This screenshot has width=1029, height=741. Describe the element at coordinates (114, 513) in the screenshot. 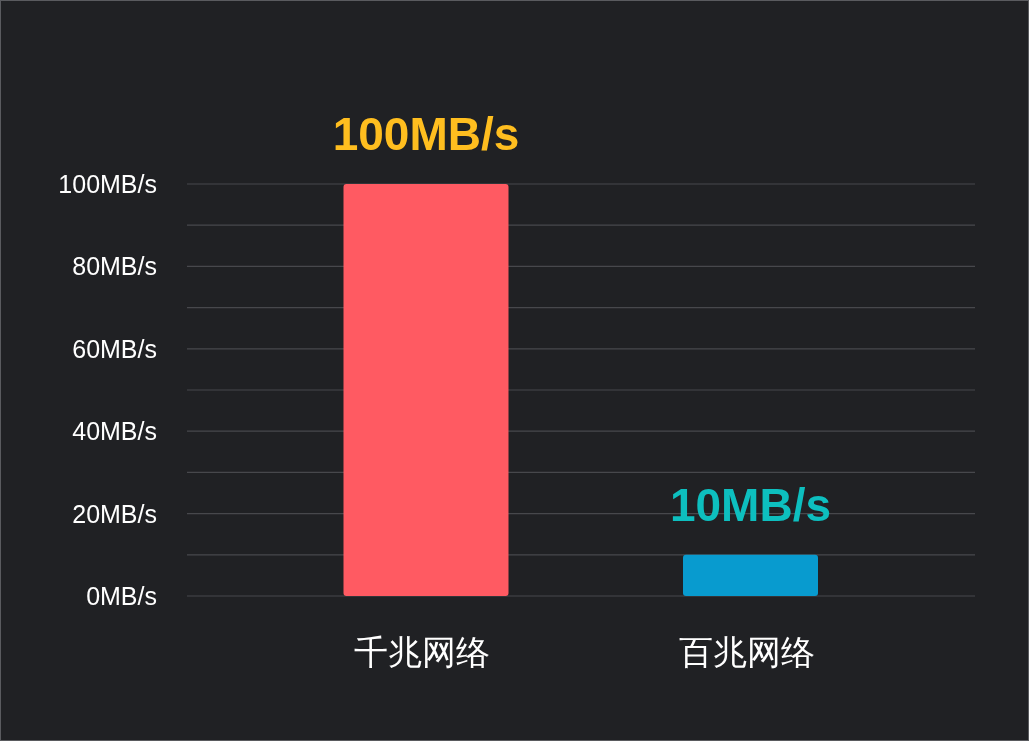

I see `y-tick-label: 20MB/s` at that location.